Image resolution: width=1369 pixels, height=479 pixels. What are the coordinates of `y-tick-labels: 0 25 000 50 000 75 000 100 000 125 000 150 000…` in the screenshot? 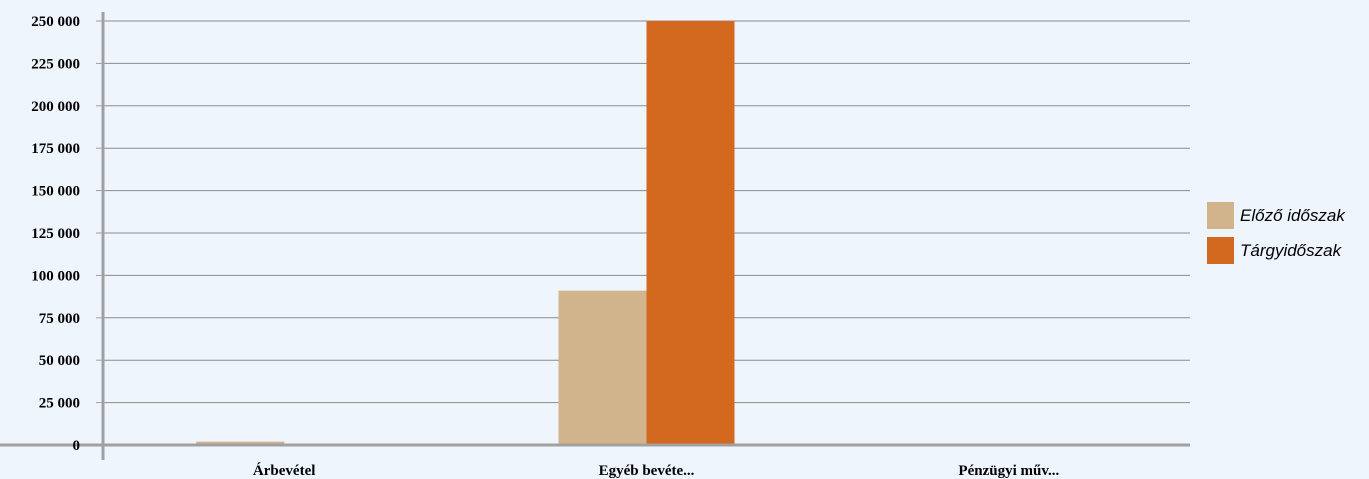 It's located at (55, 234).